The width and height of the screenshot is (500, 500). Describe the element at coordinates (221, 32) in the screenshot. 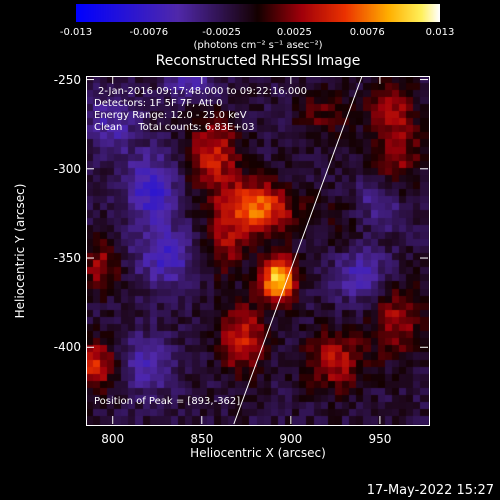

I see `colorbar-tick-label: -0.0025` at that location.